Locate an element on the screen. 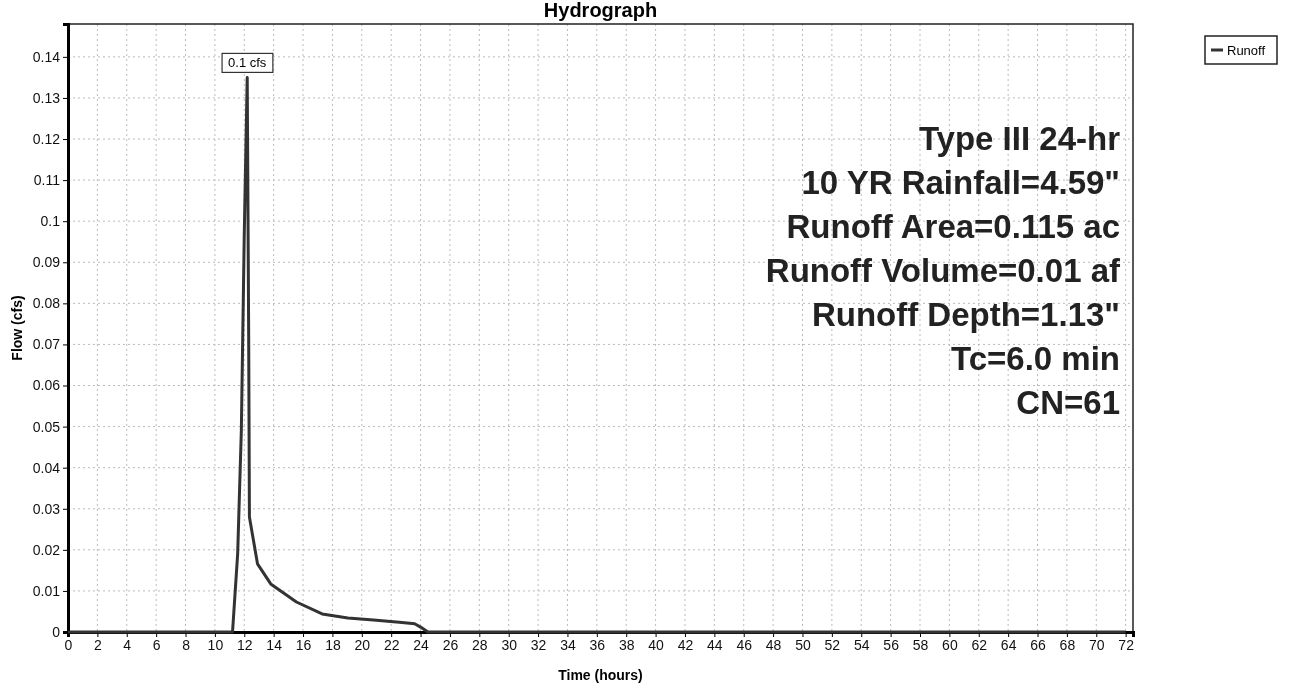  x-tick-label: 24 is located at coordinates (421, 644).